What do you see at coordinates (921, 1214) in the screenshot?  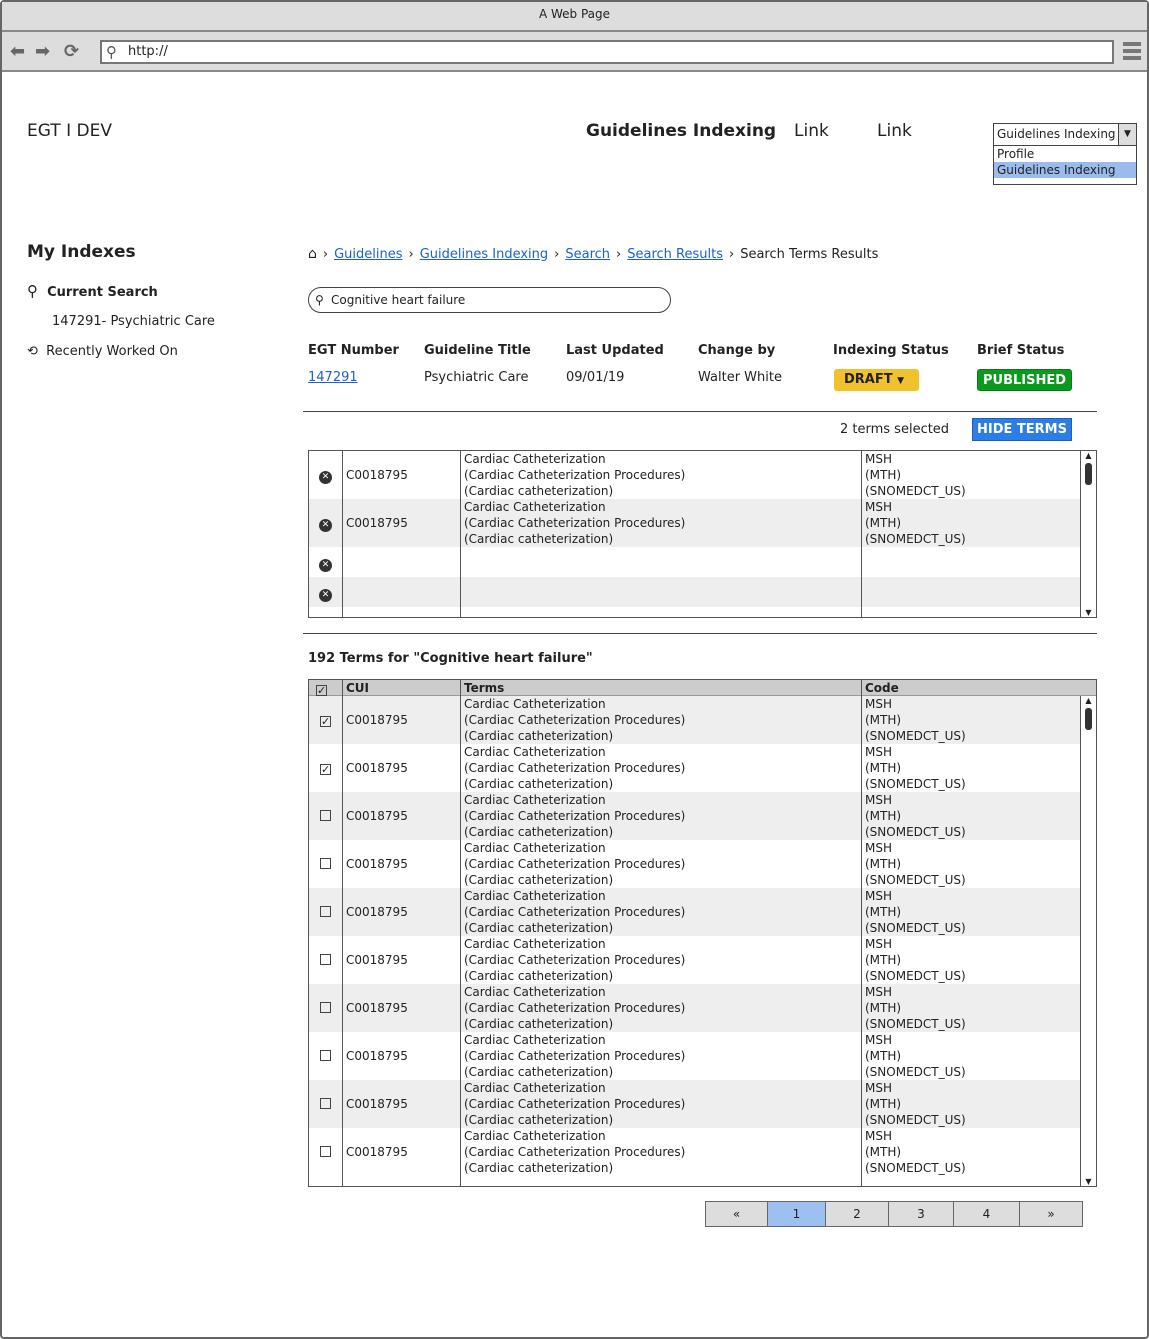 I see `page-button: 3` at bounding box center [921, 1214].